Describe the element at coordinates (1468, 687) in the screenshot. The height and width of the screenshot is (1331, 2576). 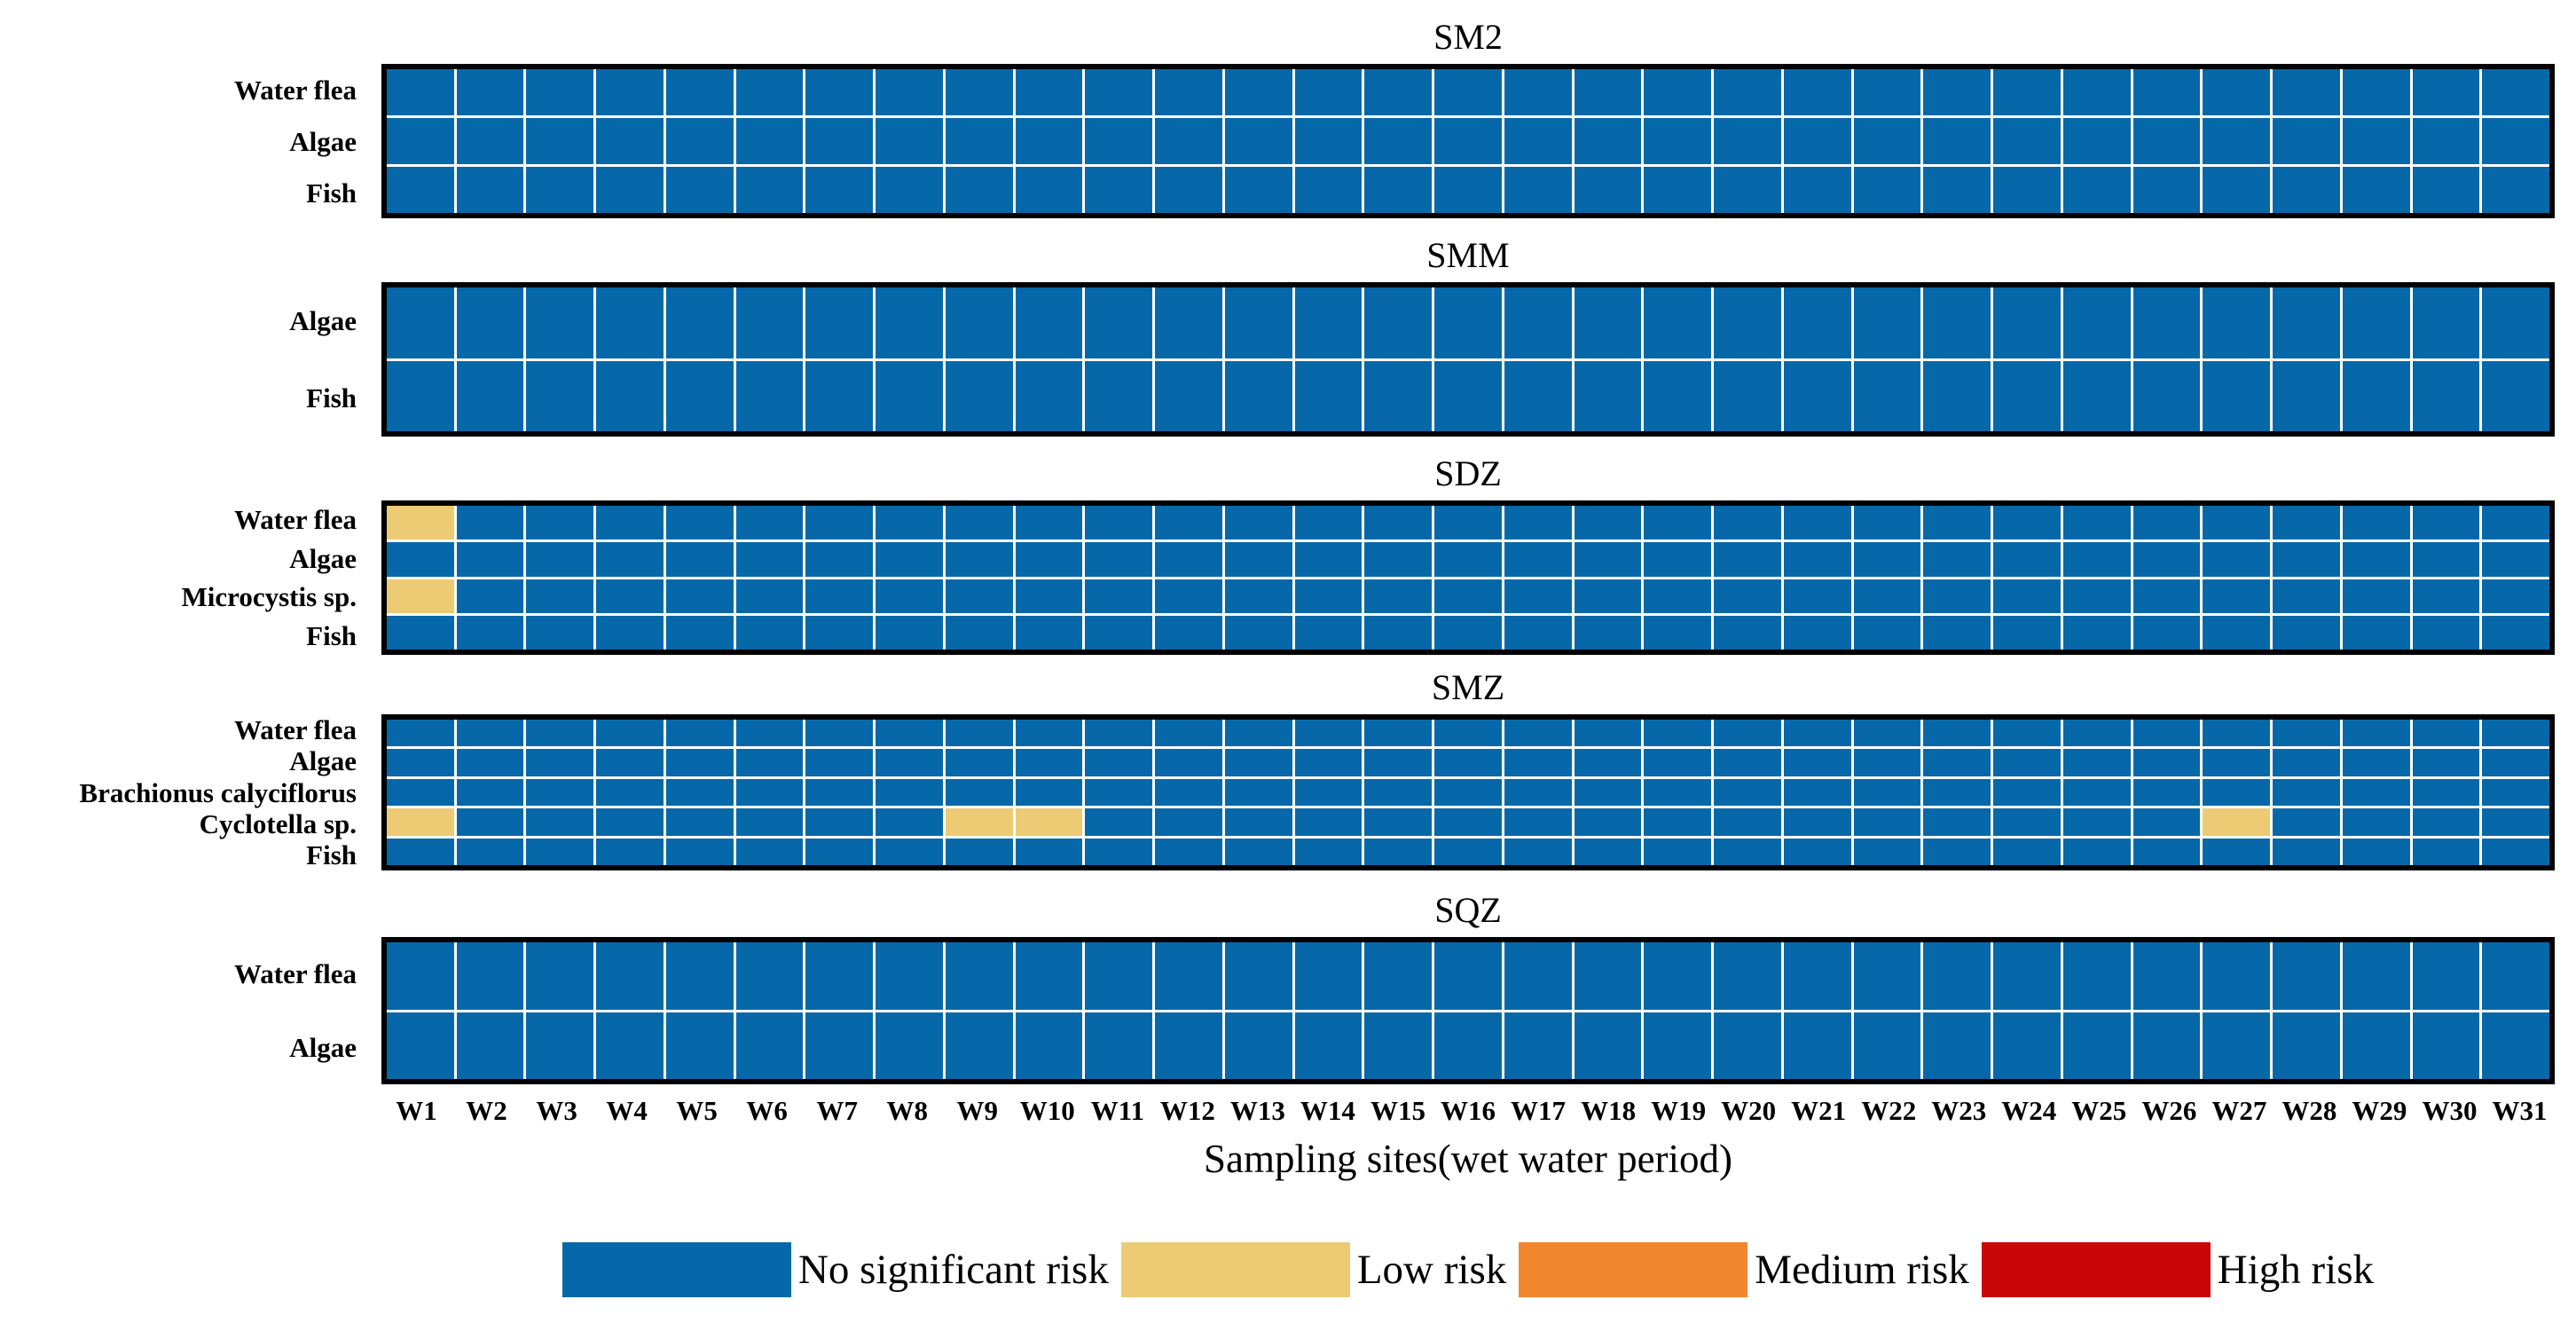
I see `panel-title-SMZ: SMZ` at that location.